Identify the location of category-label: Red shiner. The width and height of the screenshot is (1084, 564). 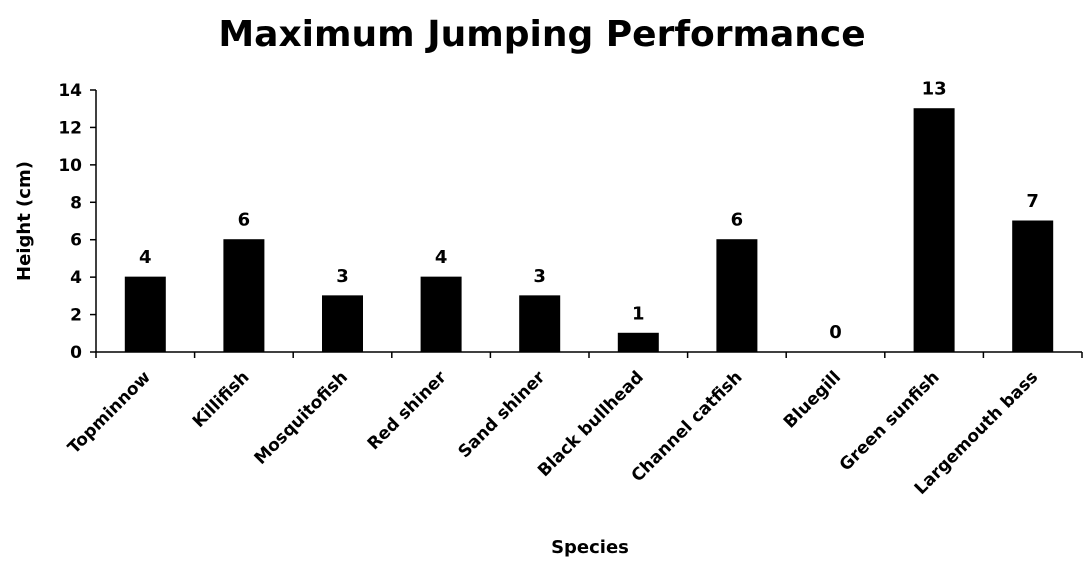
(407, 410).